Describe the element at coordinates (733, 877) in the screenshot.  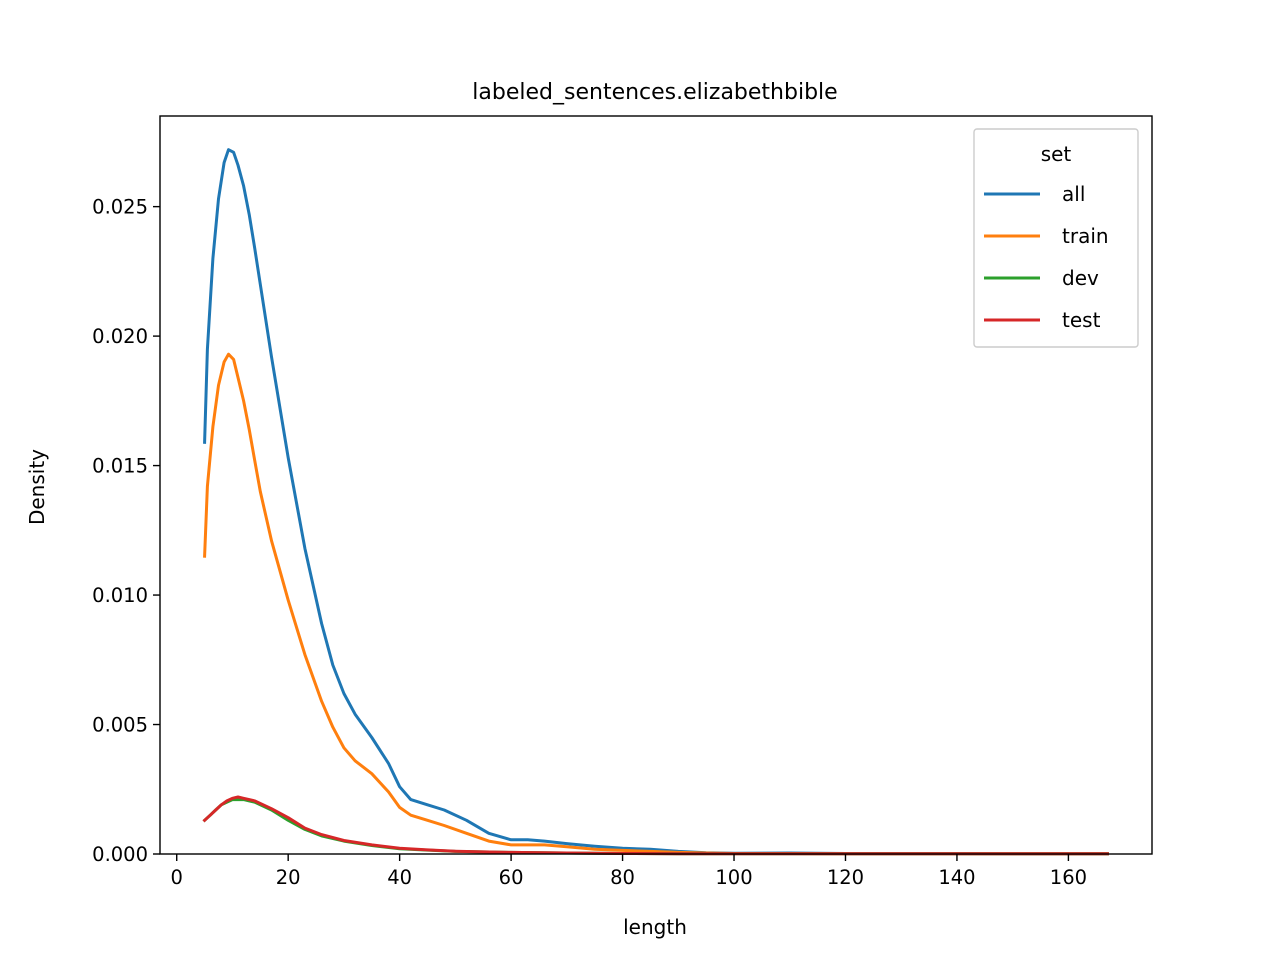
I see `x-tick-label: 100` at that location.